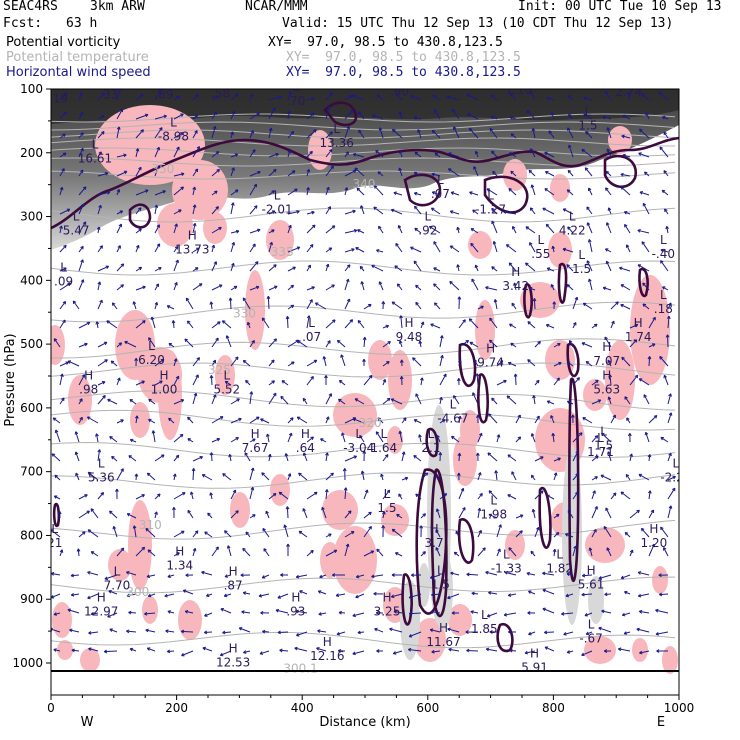  Describe the element at coordinates (110, 95) in the screenshot. I see `extremum-value: 33` at that location.